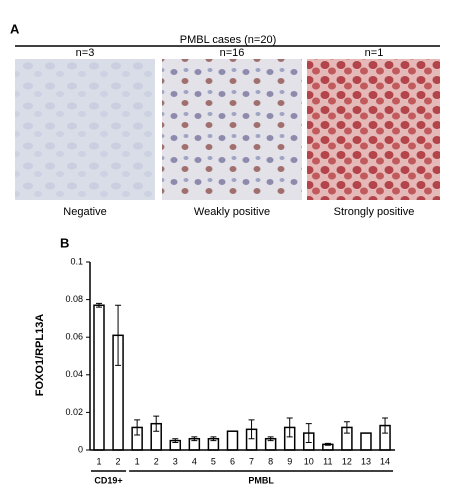 The image size is (450, 492). What do you see at coordinates (40, 355) in the screenshot?
I see `y-axis-label: FOXO1/RPL13A` at bounding box center [40, 355].